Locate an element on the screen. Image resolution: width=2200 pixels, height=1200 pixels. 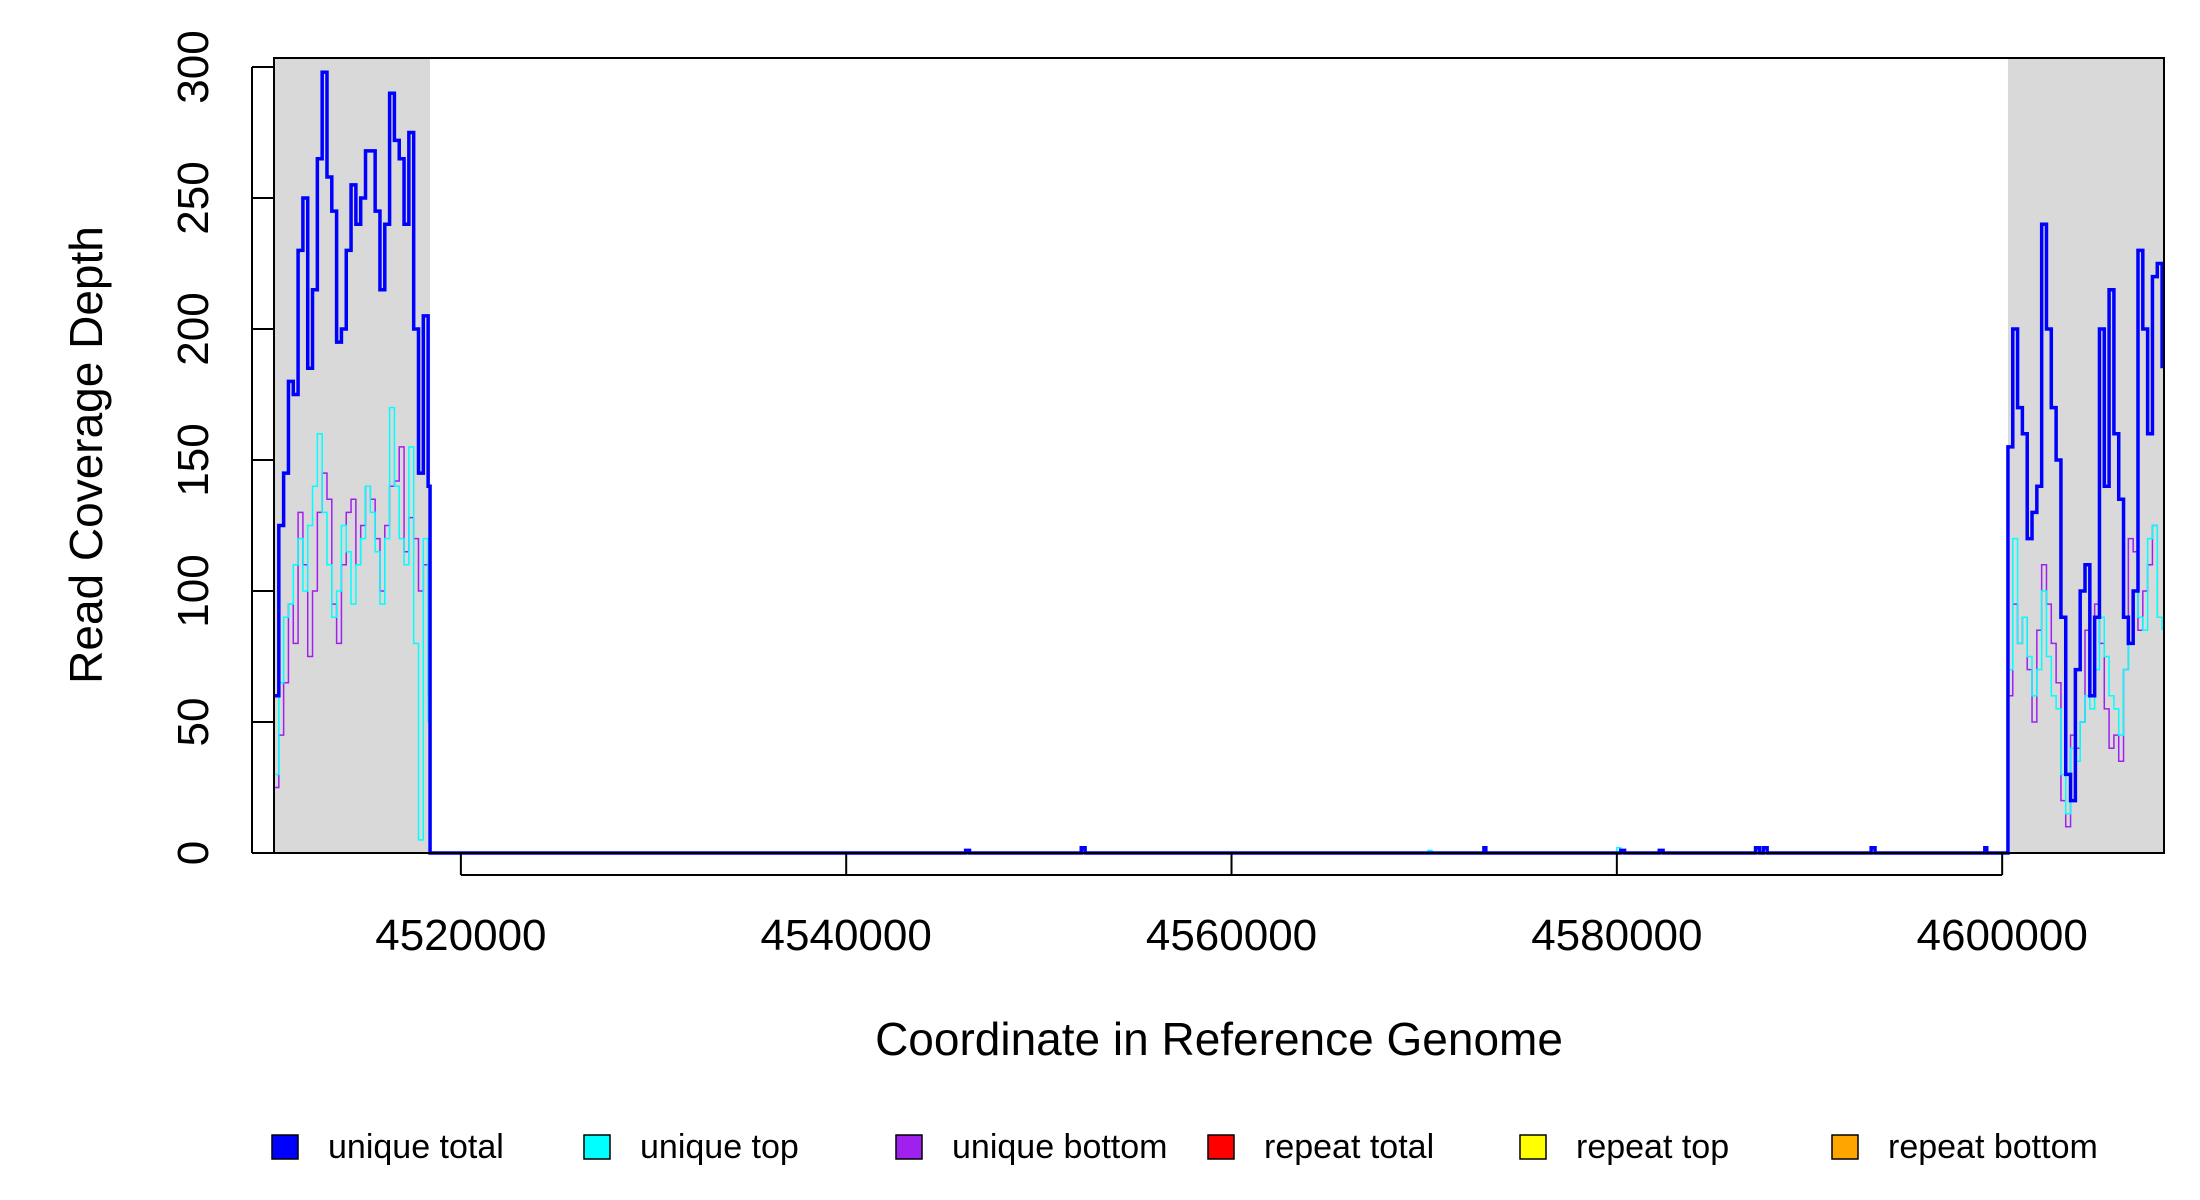
legend-item-unique-bottom: unique bottom is located at coordinates (1031, 1147).